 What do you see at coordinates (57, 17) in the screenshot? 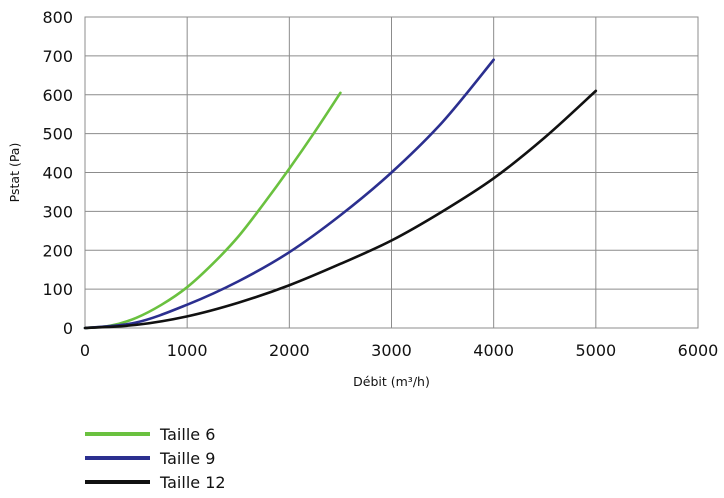
I see `y-tick-label: 800` at bounding box center [57, 17].